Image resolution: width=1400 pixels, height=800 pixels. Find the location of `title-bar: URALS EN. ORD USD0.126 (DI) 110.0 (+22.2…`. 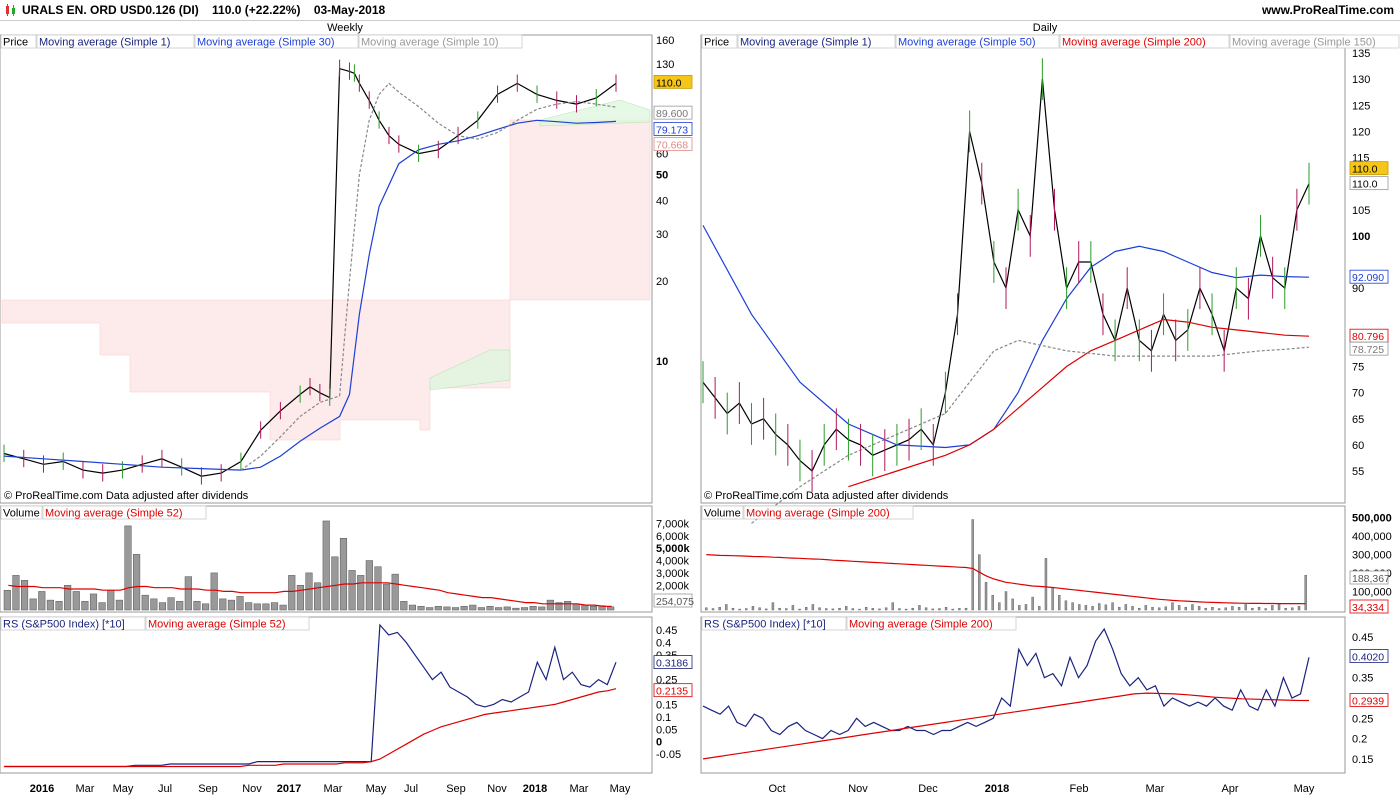

title-bar: URALS EN. ORD USD0.126 (DI) 110.0 (+22.2… is located at coordinates (700, 10).